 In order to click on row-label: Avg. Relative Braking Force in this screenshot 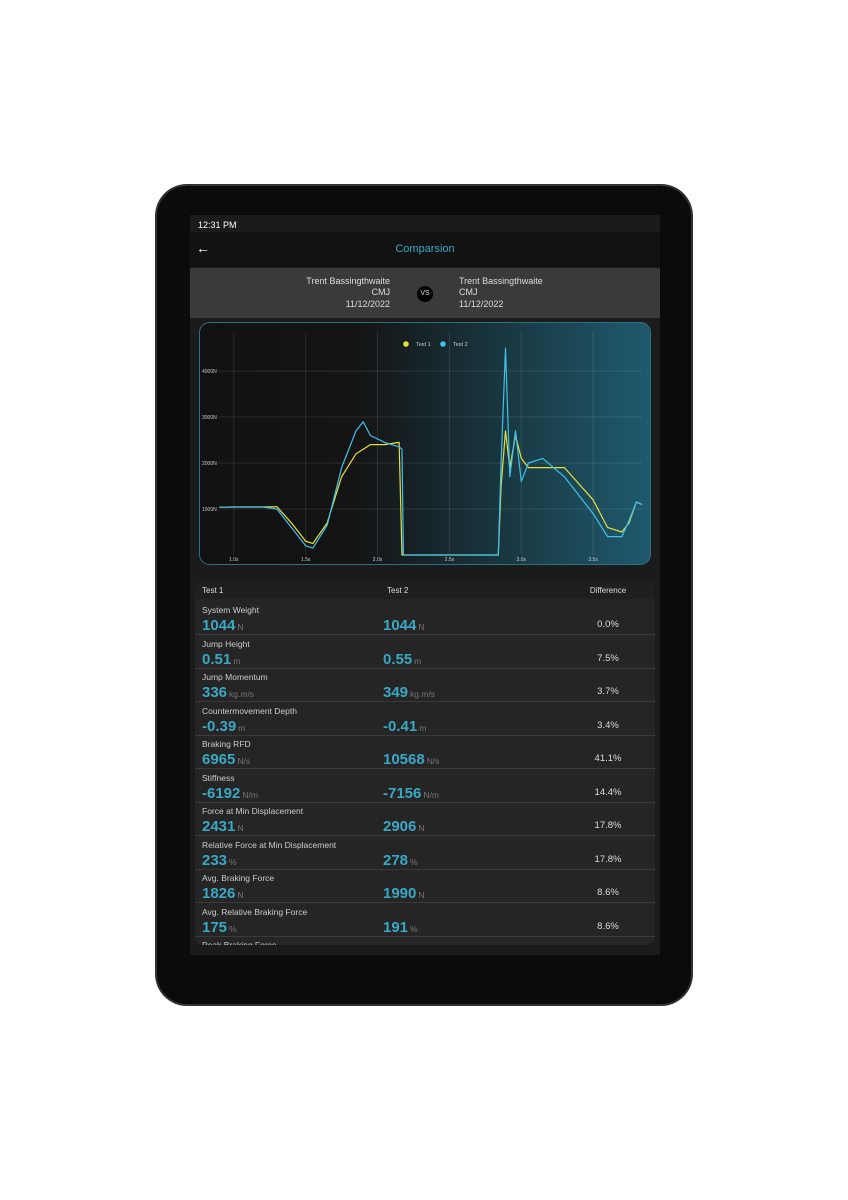, I will do `click(255, 911)`.